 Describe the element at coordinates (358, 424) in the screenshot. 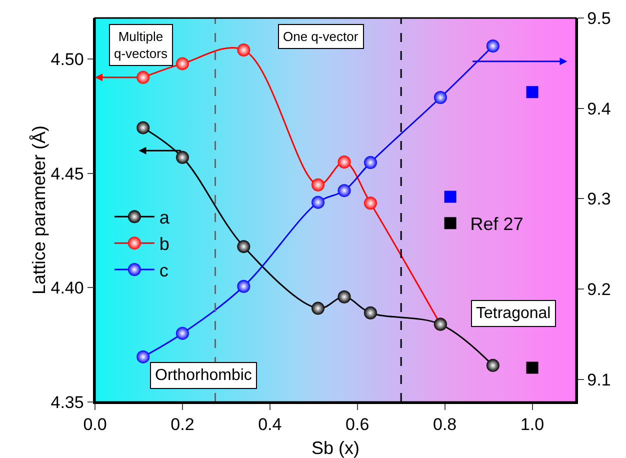

I see `x-tick-label: 0.6` at that location.